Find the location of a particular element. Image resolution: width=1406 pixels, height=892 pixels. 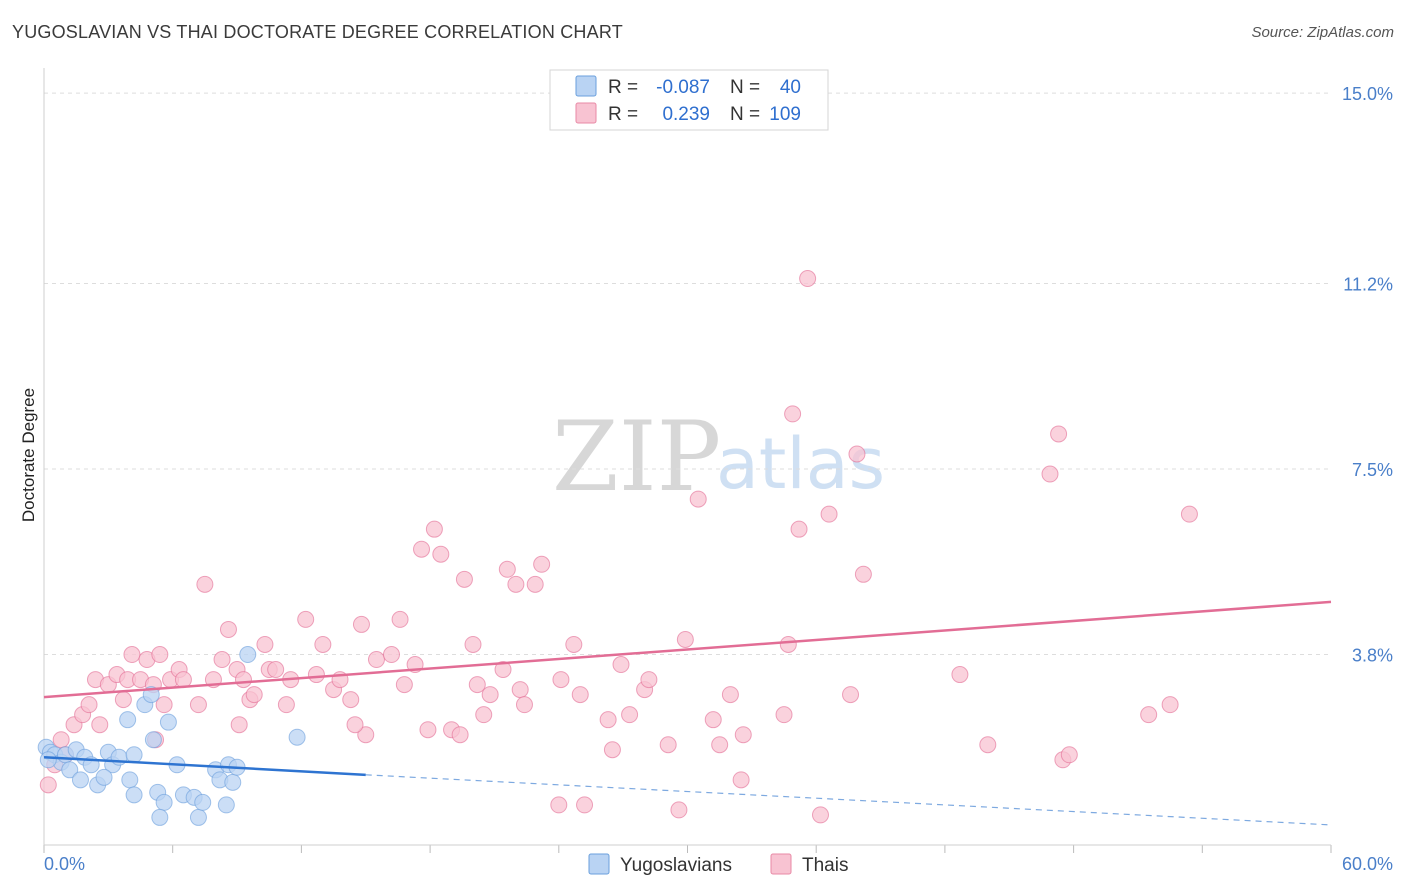

trend-line-thais is located at coordinates (687, 649).